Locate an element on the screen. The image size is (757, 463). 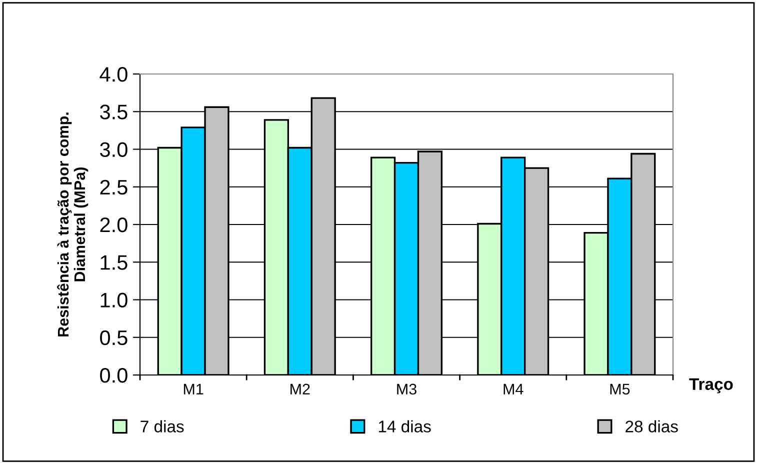
y-tick-label: 0.0 is located at coordinates (114, 375).